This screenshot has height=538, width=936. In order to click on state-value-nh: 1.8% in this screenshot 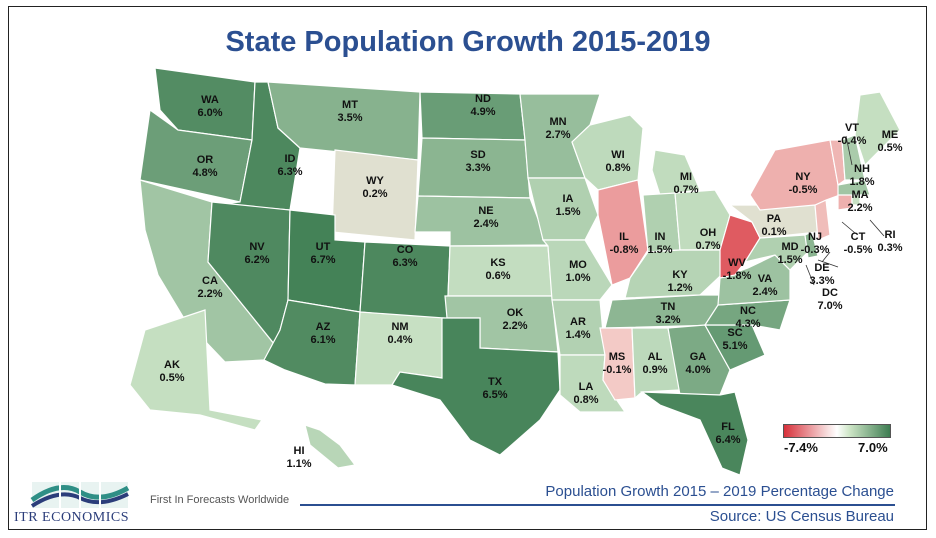, I will do `click(861, 182)`.